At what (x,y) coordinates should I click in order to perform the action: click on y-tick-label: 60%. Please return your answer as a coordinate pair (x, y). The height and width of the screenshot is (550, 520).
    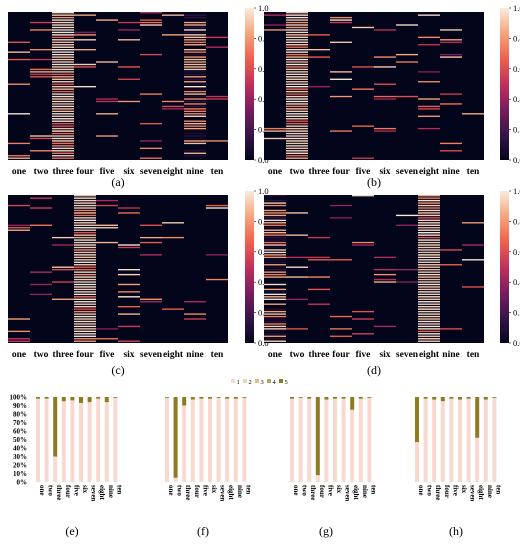
    Looking at the image, I should click on (20, 432).